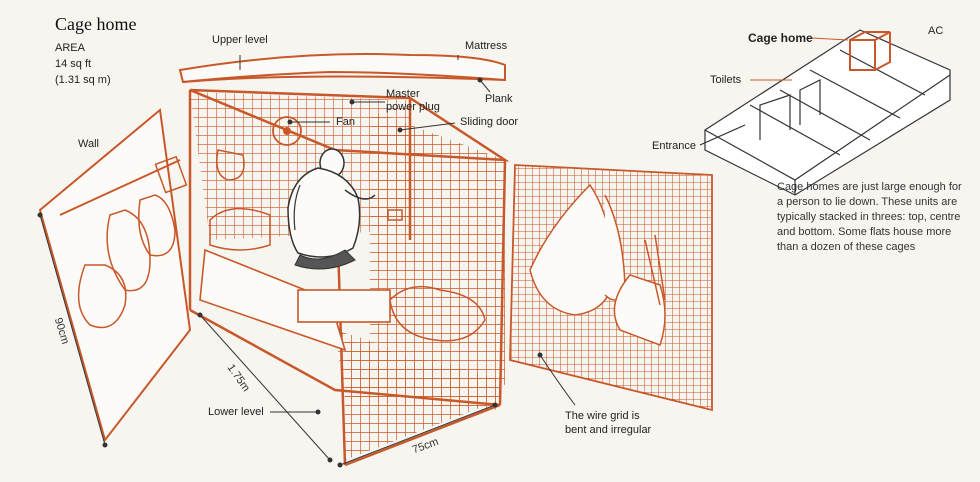 This screenshot has width=980, height=482. What do you see at coordinates (413, 107) in the screenshot?
I see `label-master-power-plug-line2: power plug` at bounding box center [413, 107].